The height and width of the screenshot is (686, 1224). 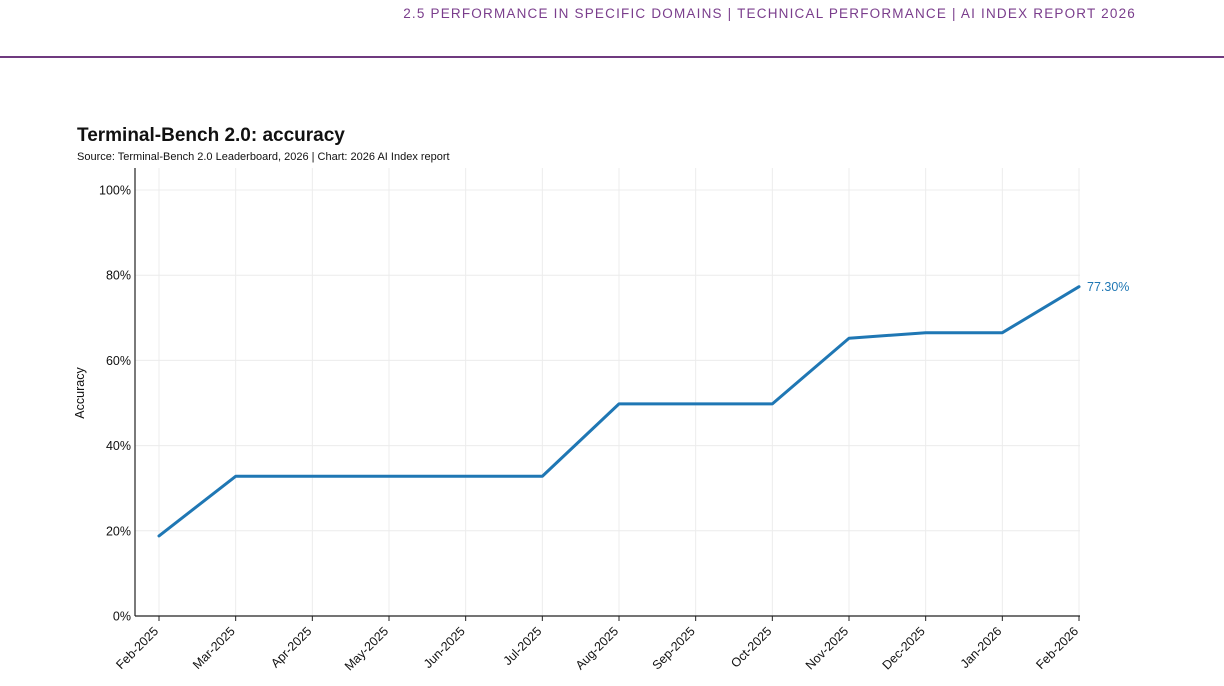 What do you see at coordinates (751, 647) in the screenshot?
I see `x-tick-label: Oct-2025` at bounding box center [751, 647].